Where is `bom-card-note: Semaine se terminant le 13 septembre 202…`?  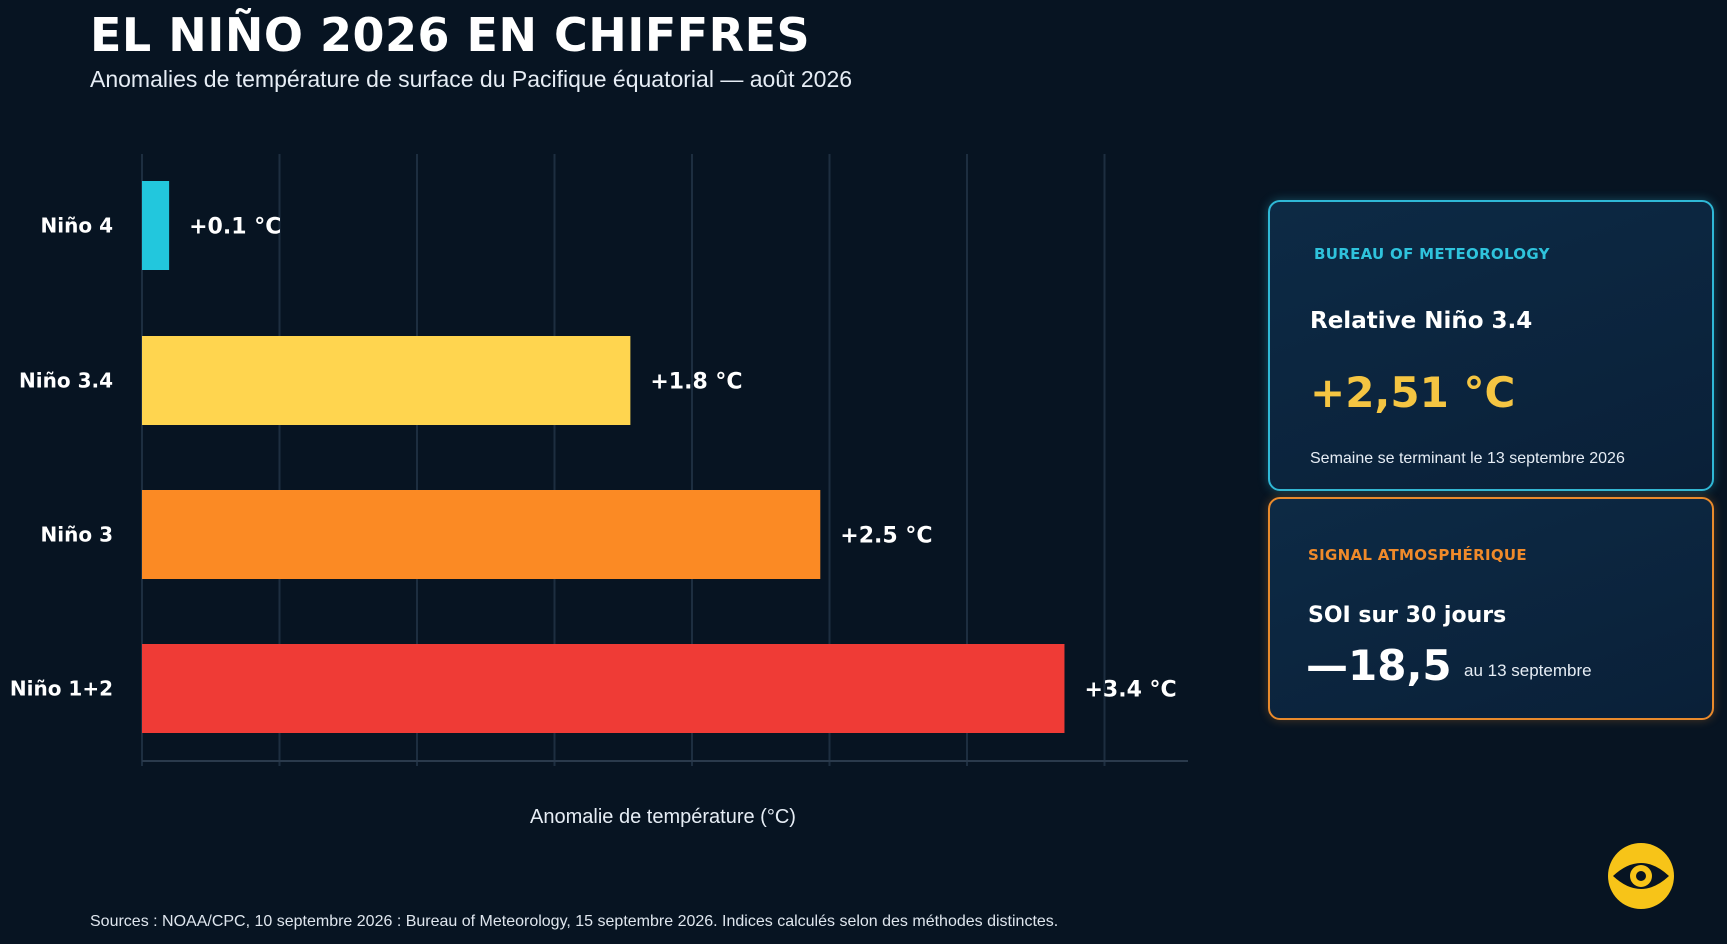 bom-card-note: Semaine se terminant le 13 septembre 202… is located at coordinates (1467, 458).